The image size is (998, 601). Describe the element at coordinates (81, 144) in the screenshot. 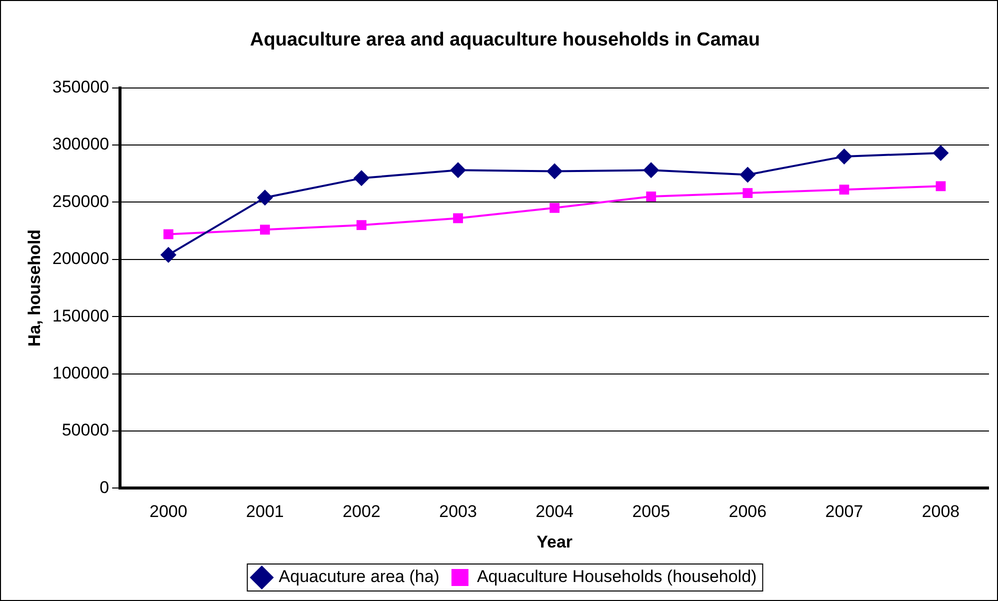

I see `y-tick-label: 300000` at that location.